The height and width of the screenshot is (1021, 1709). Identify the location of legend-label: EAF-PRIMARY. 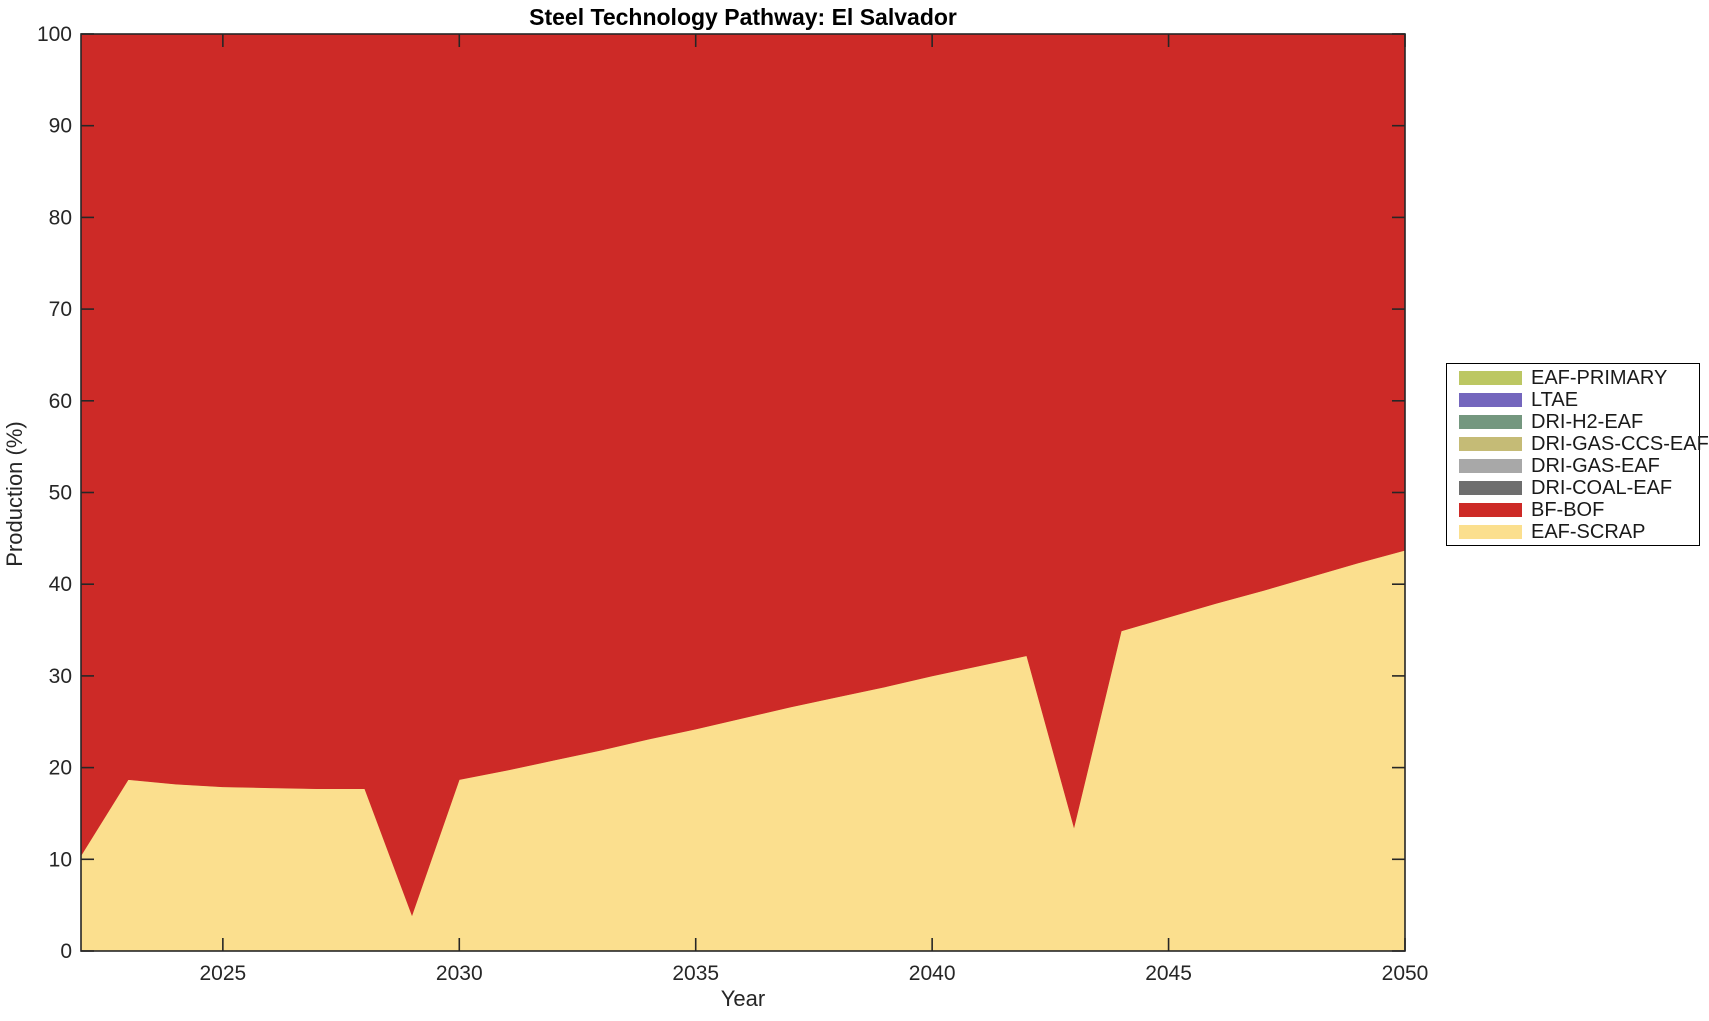
(1599, 377).